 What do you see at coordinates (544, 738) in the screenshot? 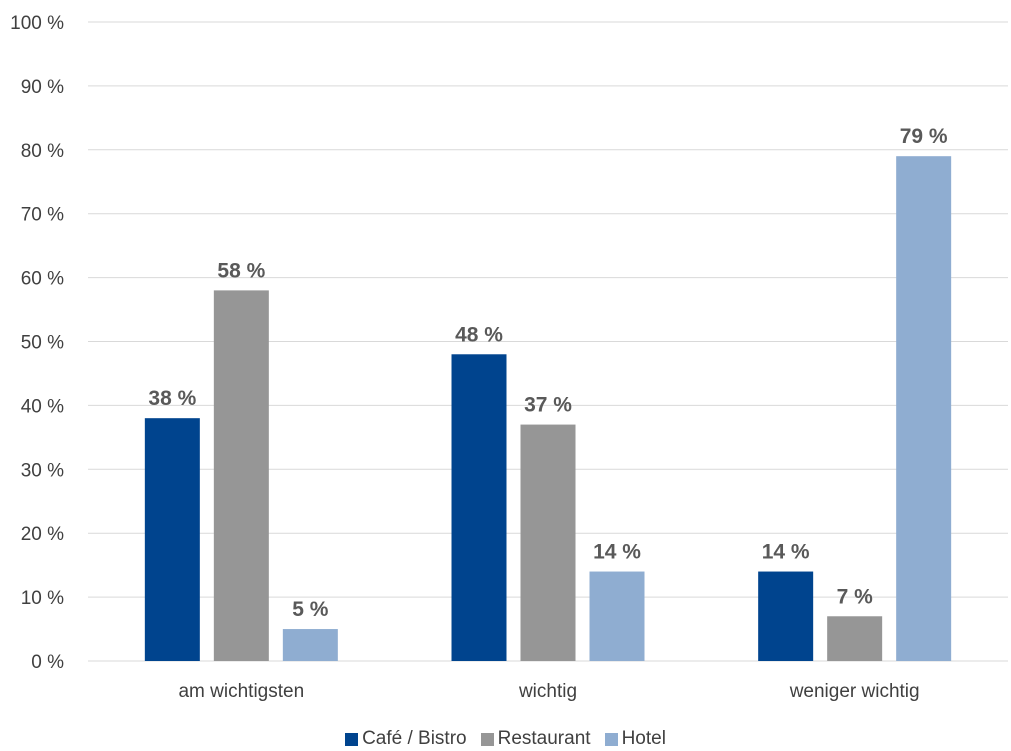
I see `legend-label-restaurant: Restaurant` at bounding box center [544, 738].